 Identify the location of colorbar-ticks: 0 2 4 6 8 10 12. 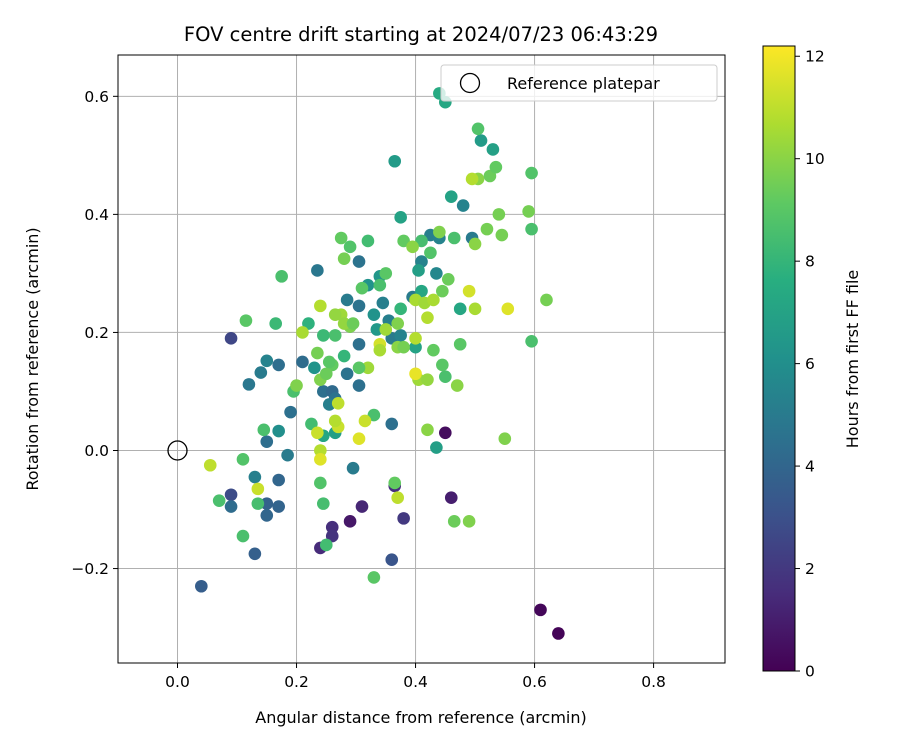
(810, 364).